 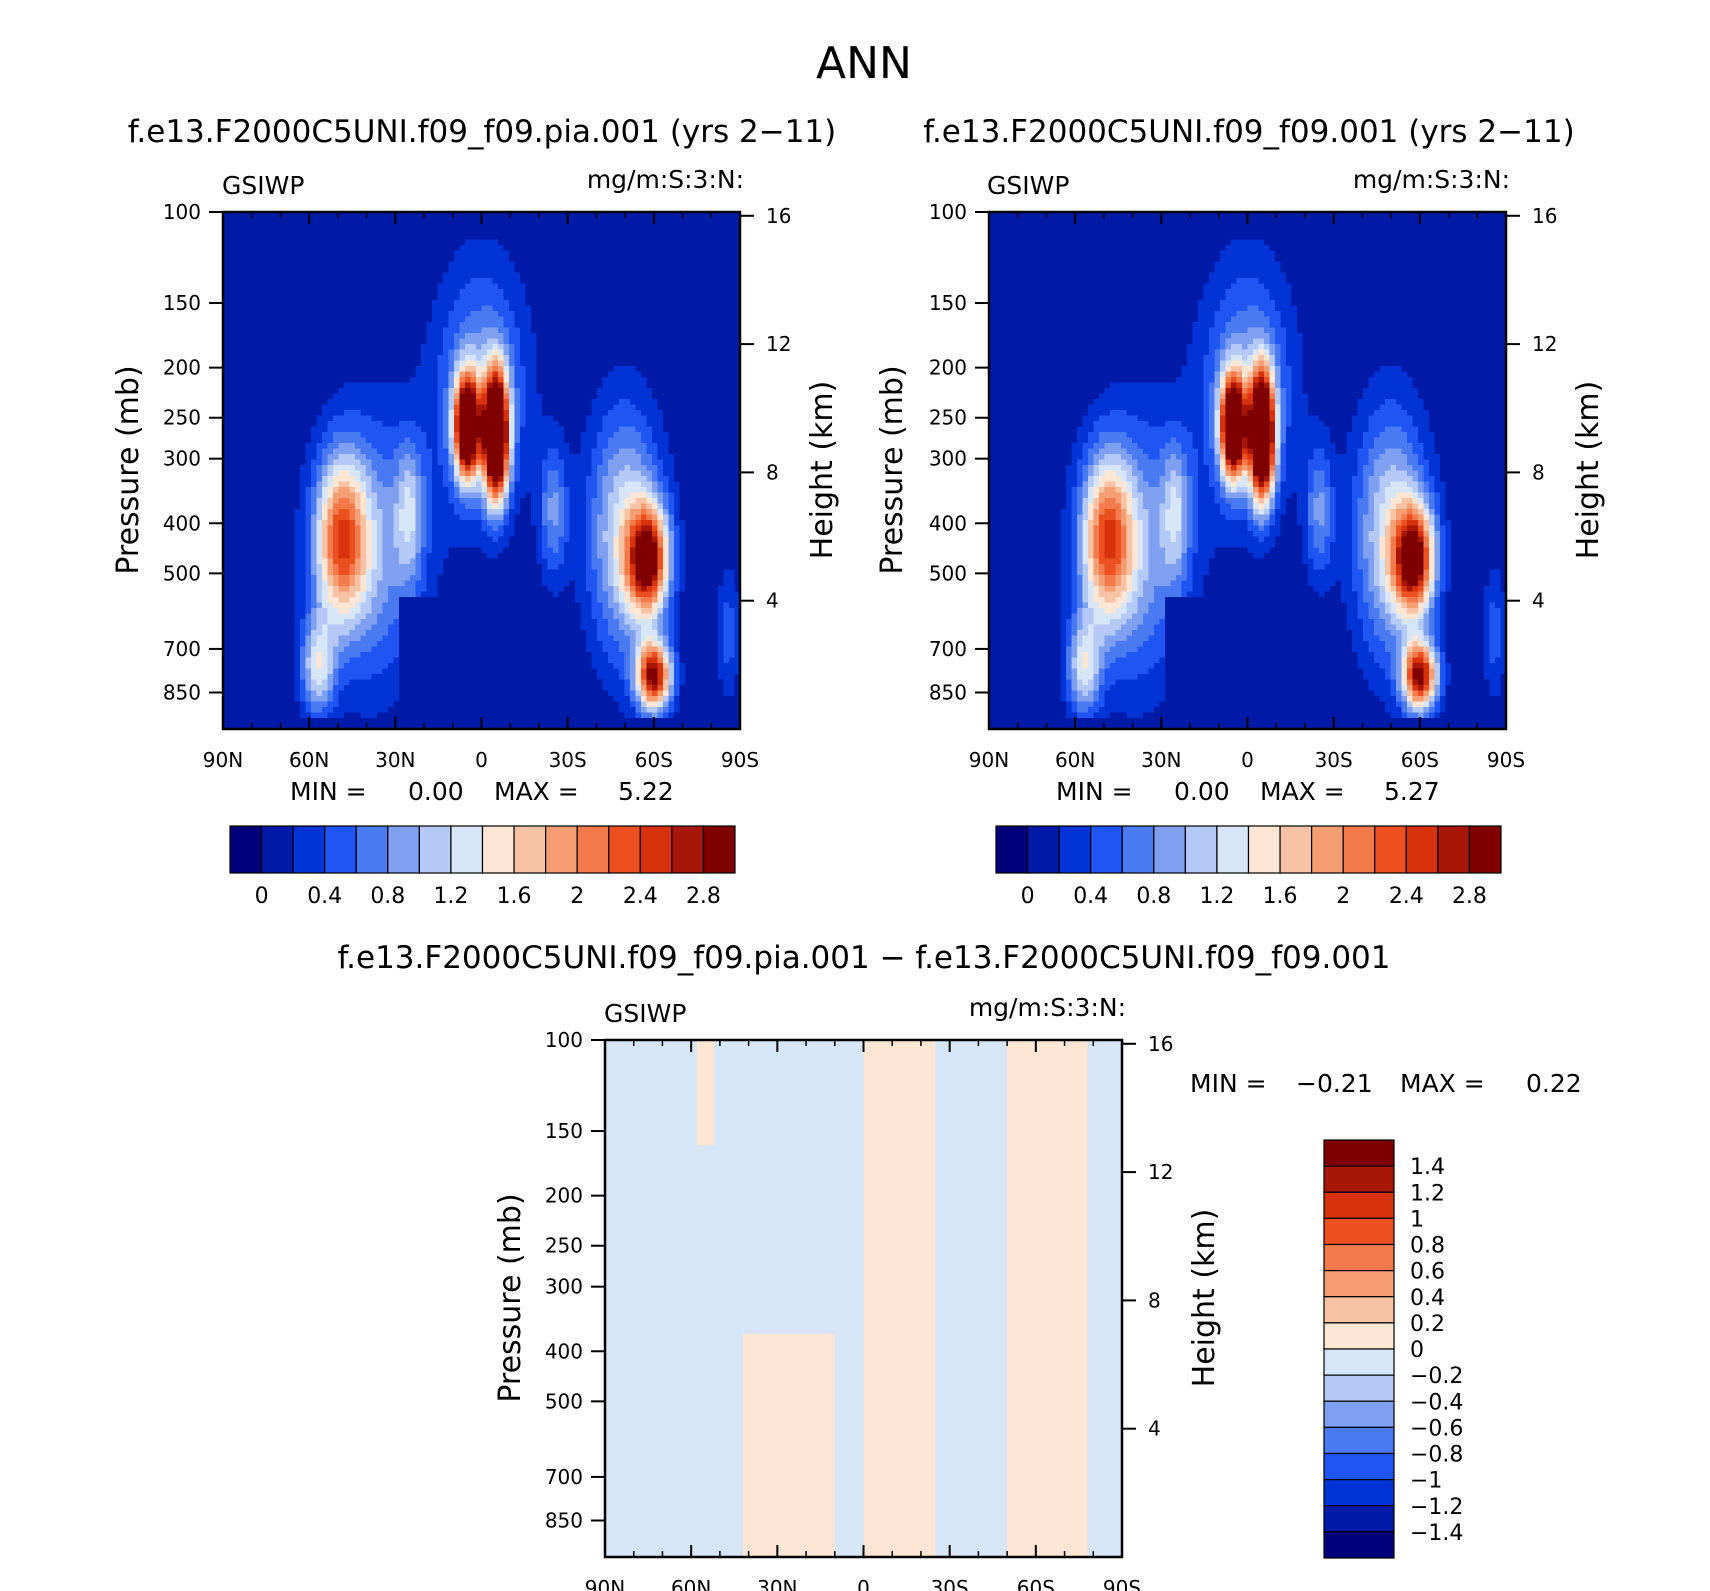 I want to click on colorbar-label: 0.2, so click(x=1427, y=1324).